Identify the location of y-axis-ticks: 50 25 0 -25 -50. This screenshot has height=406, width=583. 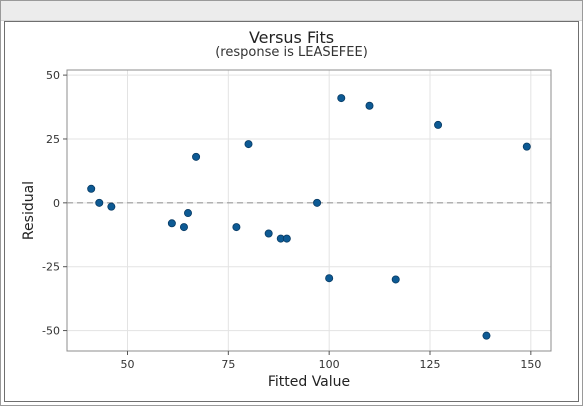
(54, 203).